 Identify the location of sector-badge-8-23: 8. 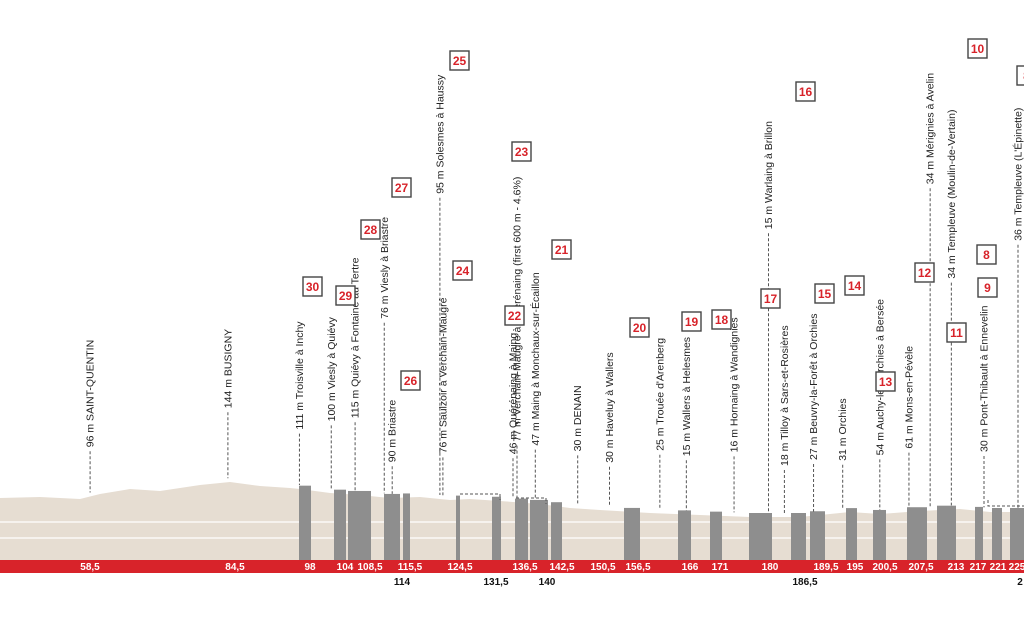
(1020, 75).